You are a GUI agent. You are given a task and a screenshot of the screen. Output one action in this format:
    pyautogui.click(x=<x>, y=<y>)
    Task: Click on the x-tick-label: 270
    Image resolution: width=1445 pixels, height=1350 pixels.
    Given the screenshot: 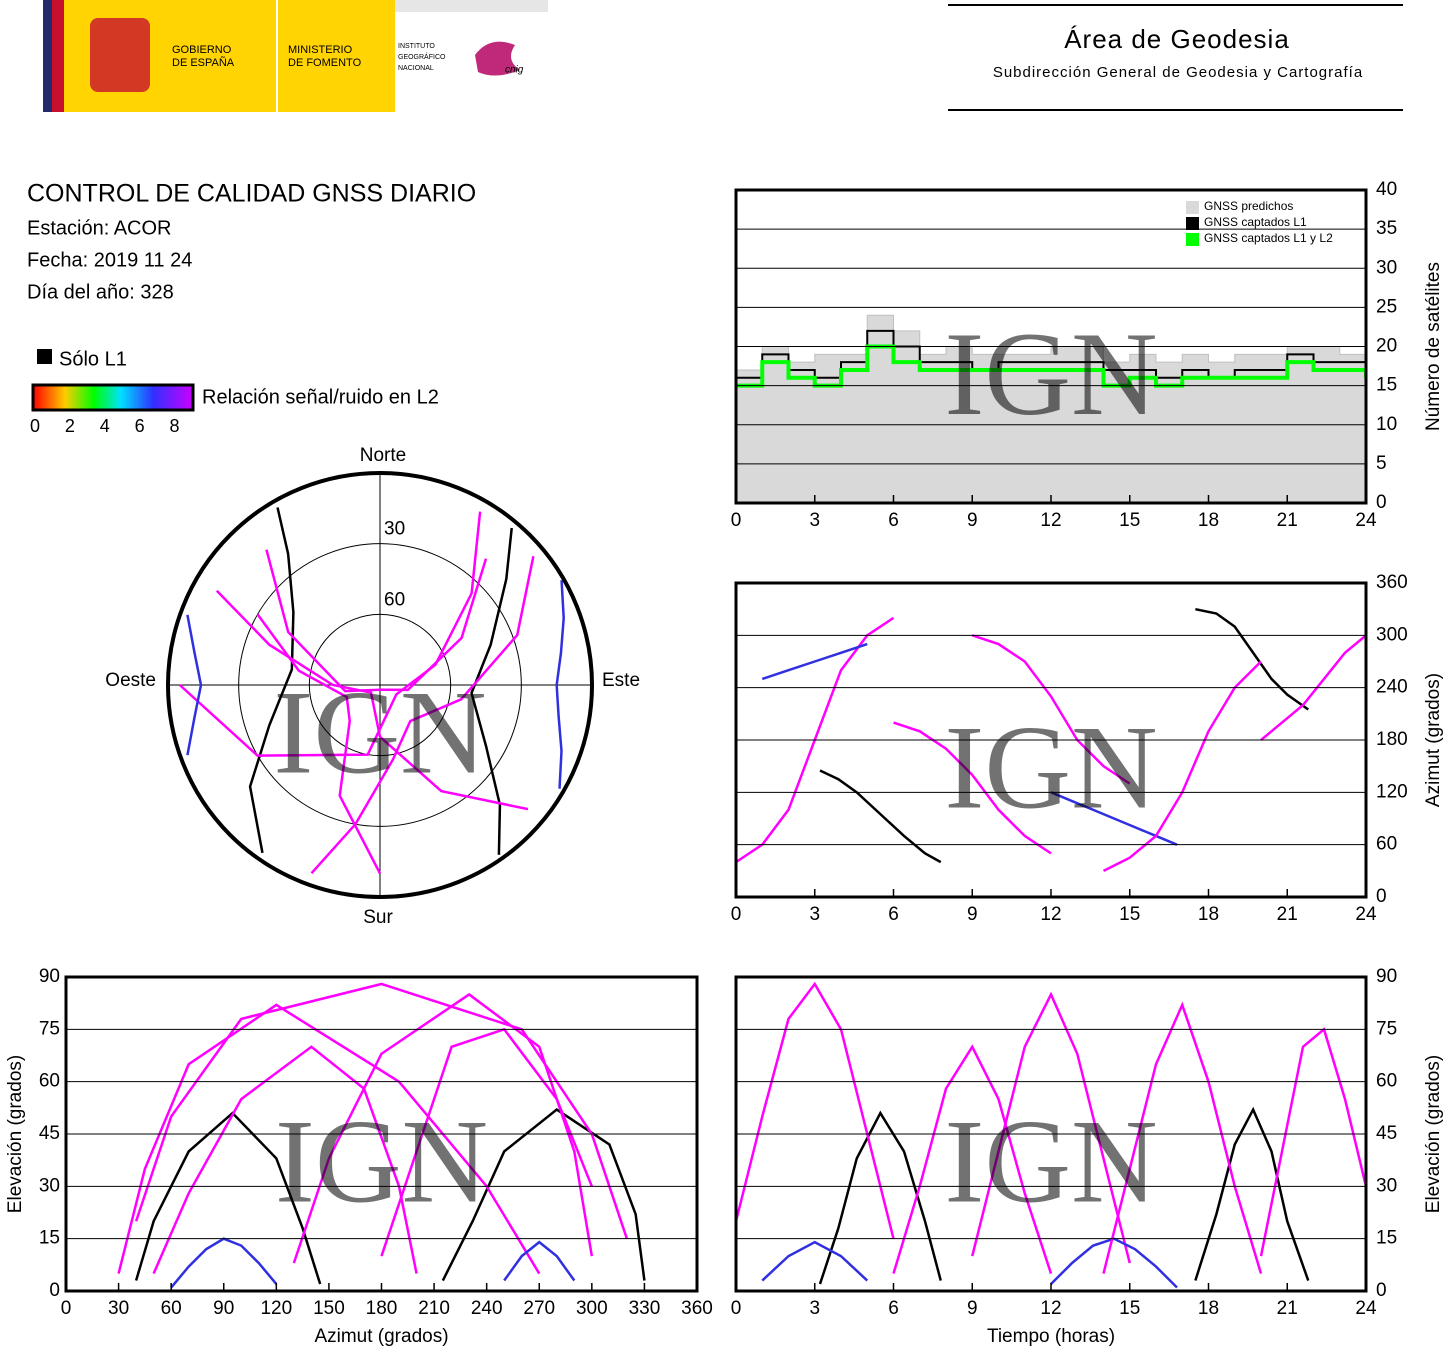 What is the action you would take?
    pyautogui.click(x=539, y=1308)
    